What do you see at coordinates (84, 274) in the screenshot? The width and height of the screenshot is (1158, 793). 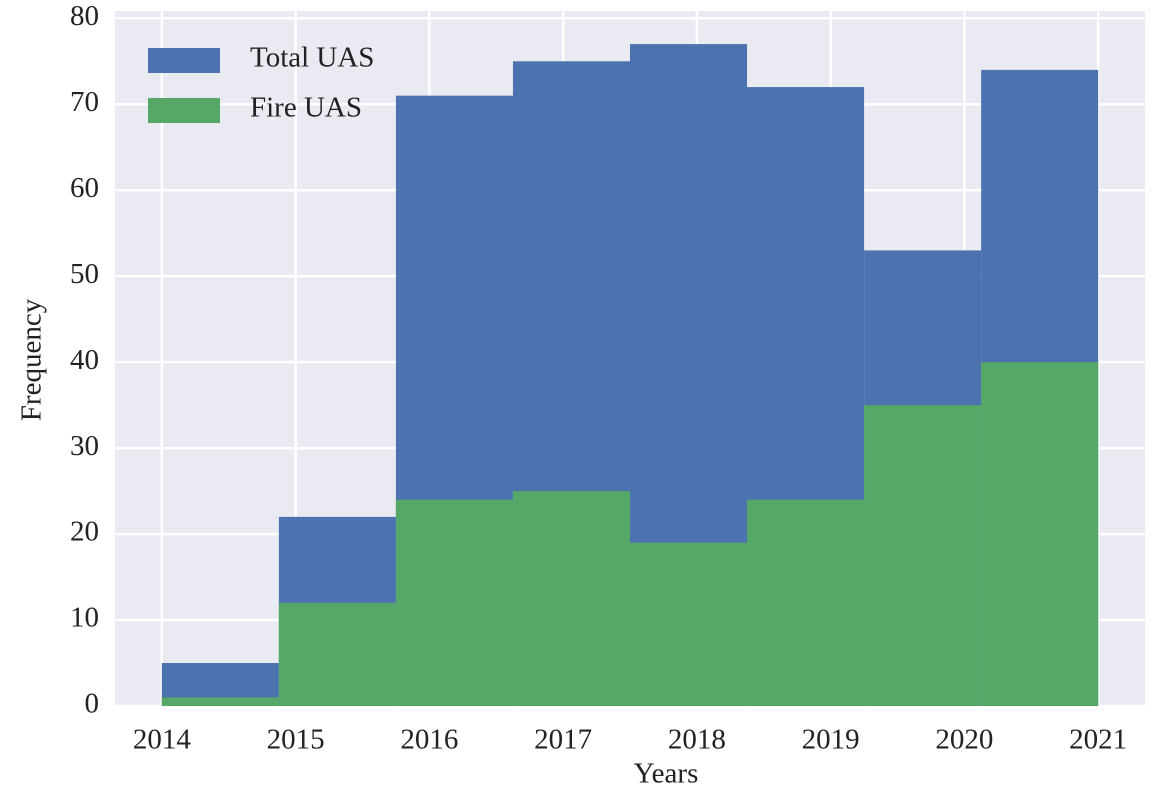 I see `y-tick-label: 50` at bounding box center [84, 274].